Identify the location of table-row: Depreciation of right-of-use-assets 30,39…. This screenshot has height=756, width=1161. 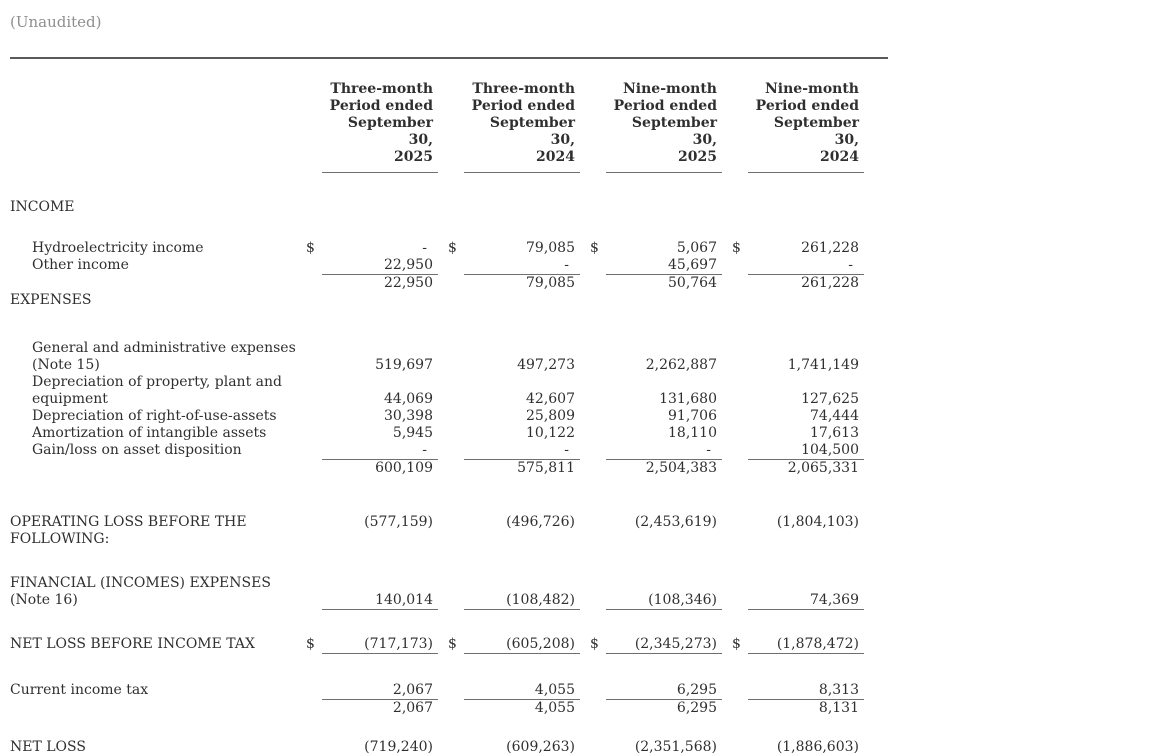
(585, 416).